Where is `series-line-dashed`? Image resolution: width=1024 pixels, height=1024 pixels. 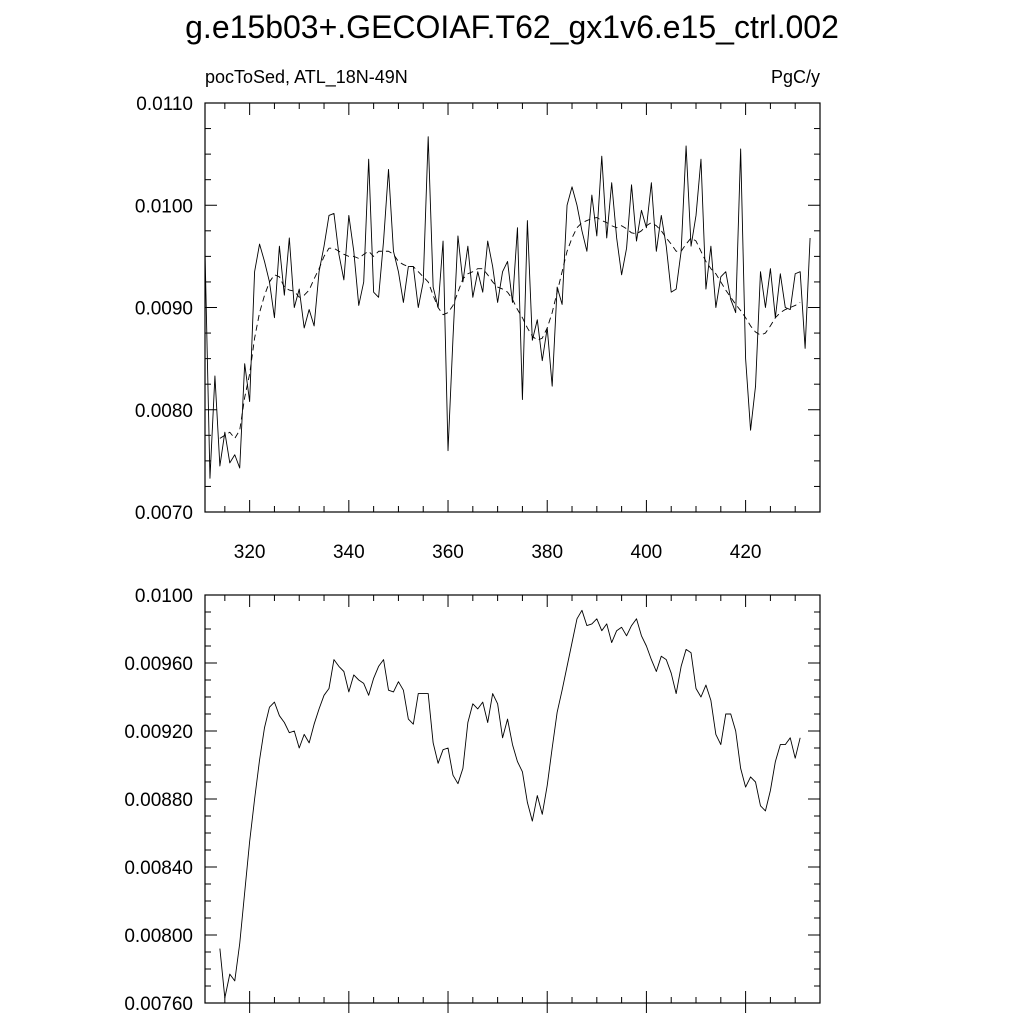 series-line-dashed is located at coordinates (510, 328).